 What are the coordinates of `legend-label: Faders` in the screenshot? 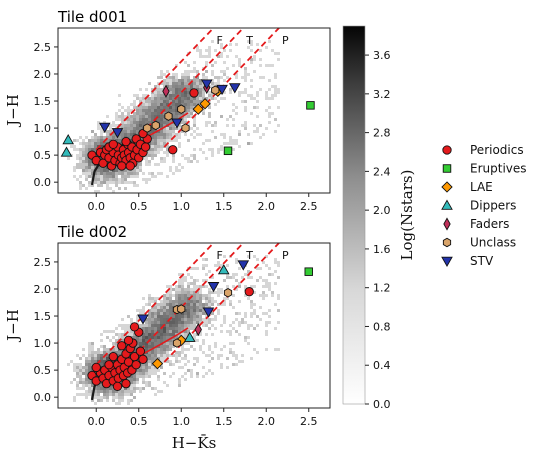 It's located at (489, 224).